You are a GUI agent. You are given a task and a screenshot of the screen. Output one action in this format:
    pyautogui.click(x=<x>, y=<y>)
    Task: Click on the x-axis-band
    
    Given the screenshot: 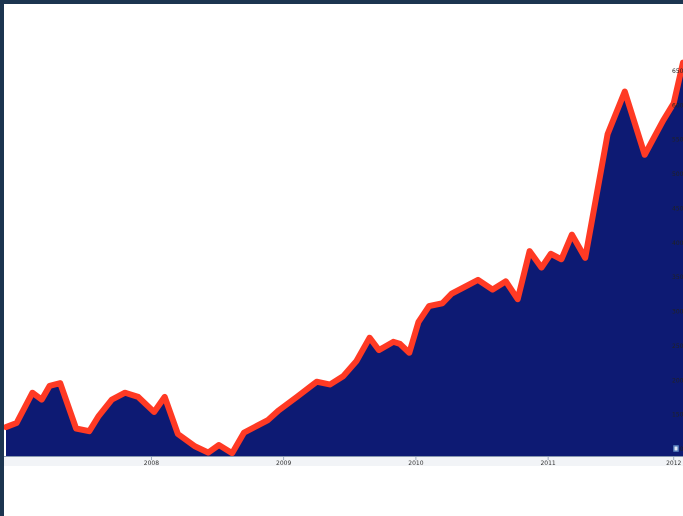 What is the action you would take?
    pyautogui.click(x=343, y=461)
    